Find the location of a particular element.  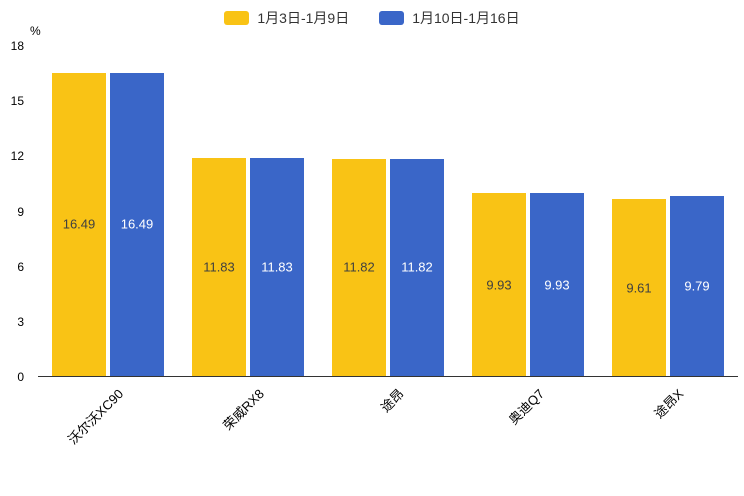

bar-series1: 11.82 is located at coordinates (359, 267).